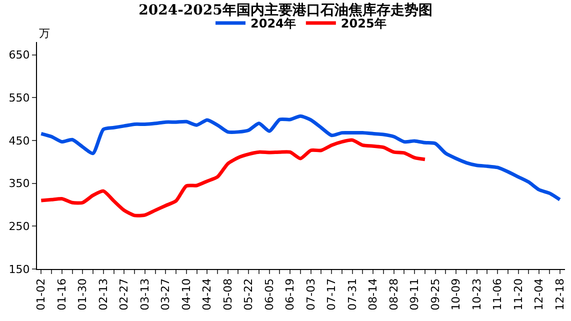 This screenshot has height=321, width=571. What do you see at coordinates (393, 294) in the screenshot?
I see `x-tick-label: 08-28` at bounding box center [393, 294].